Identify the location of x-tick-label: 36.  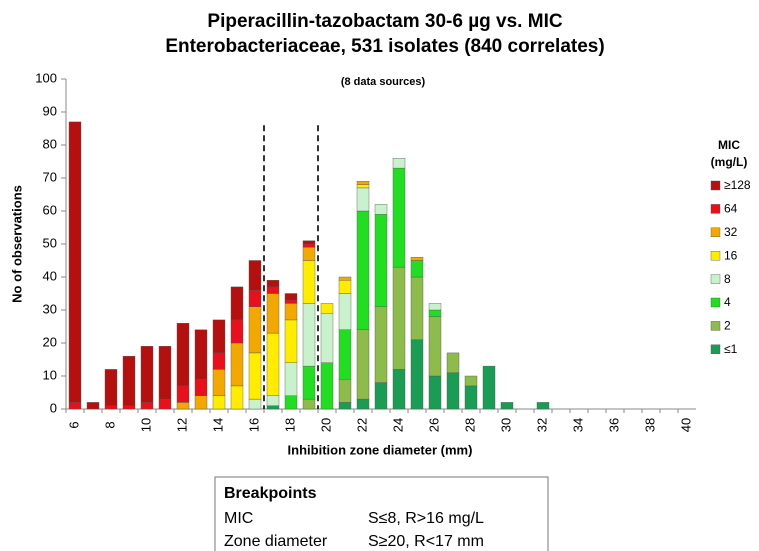
(613, 425).